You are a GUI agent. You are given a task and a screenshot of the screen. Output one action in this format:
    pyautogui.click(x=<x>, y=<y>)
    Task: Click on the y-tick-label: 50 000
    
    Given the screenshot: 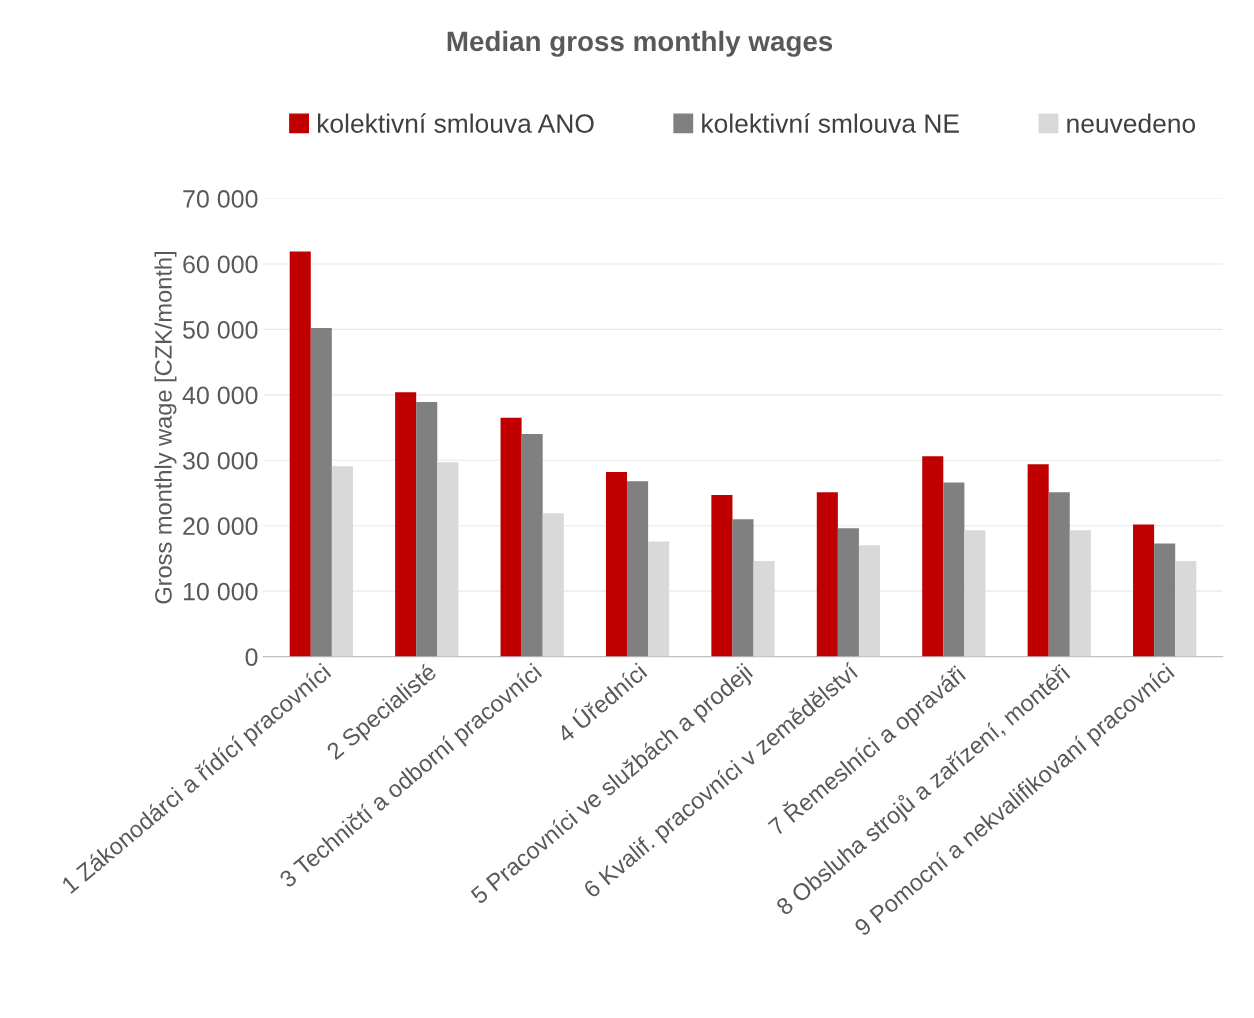 What is the action you would take?
    pyautogui.click(x=220, y=330)
    